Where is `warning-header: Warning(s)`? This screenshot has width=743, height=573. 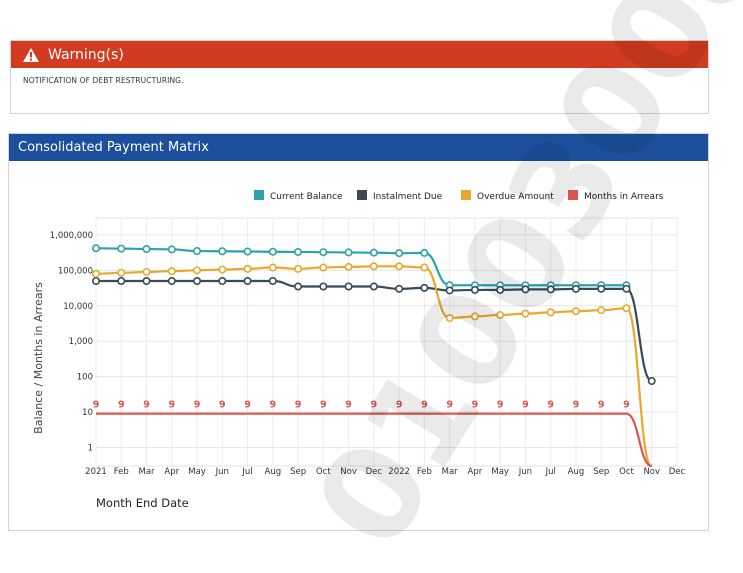 warning-header: Warning(s) is located at coordinates (359, 54).